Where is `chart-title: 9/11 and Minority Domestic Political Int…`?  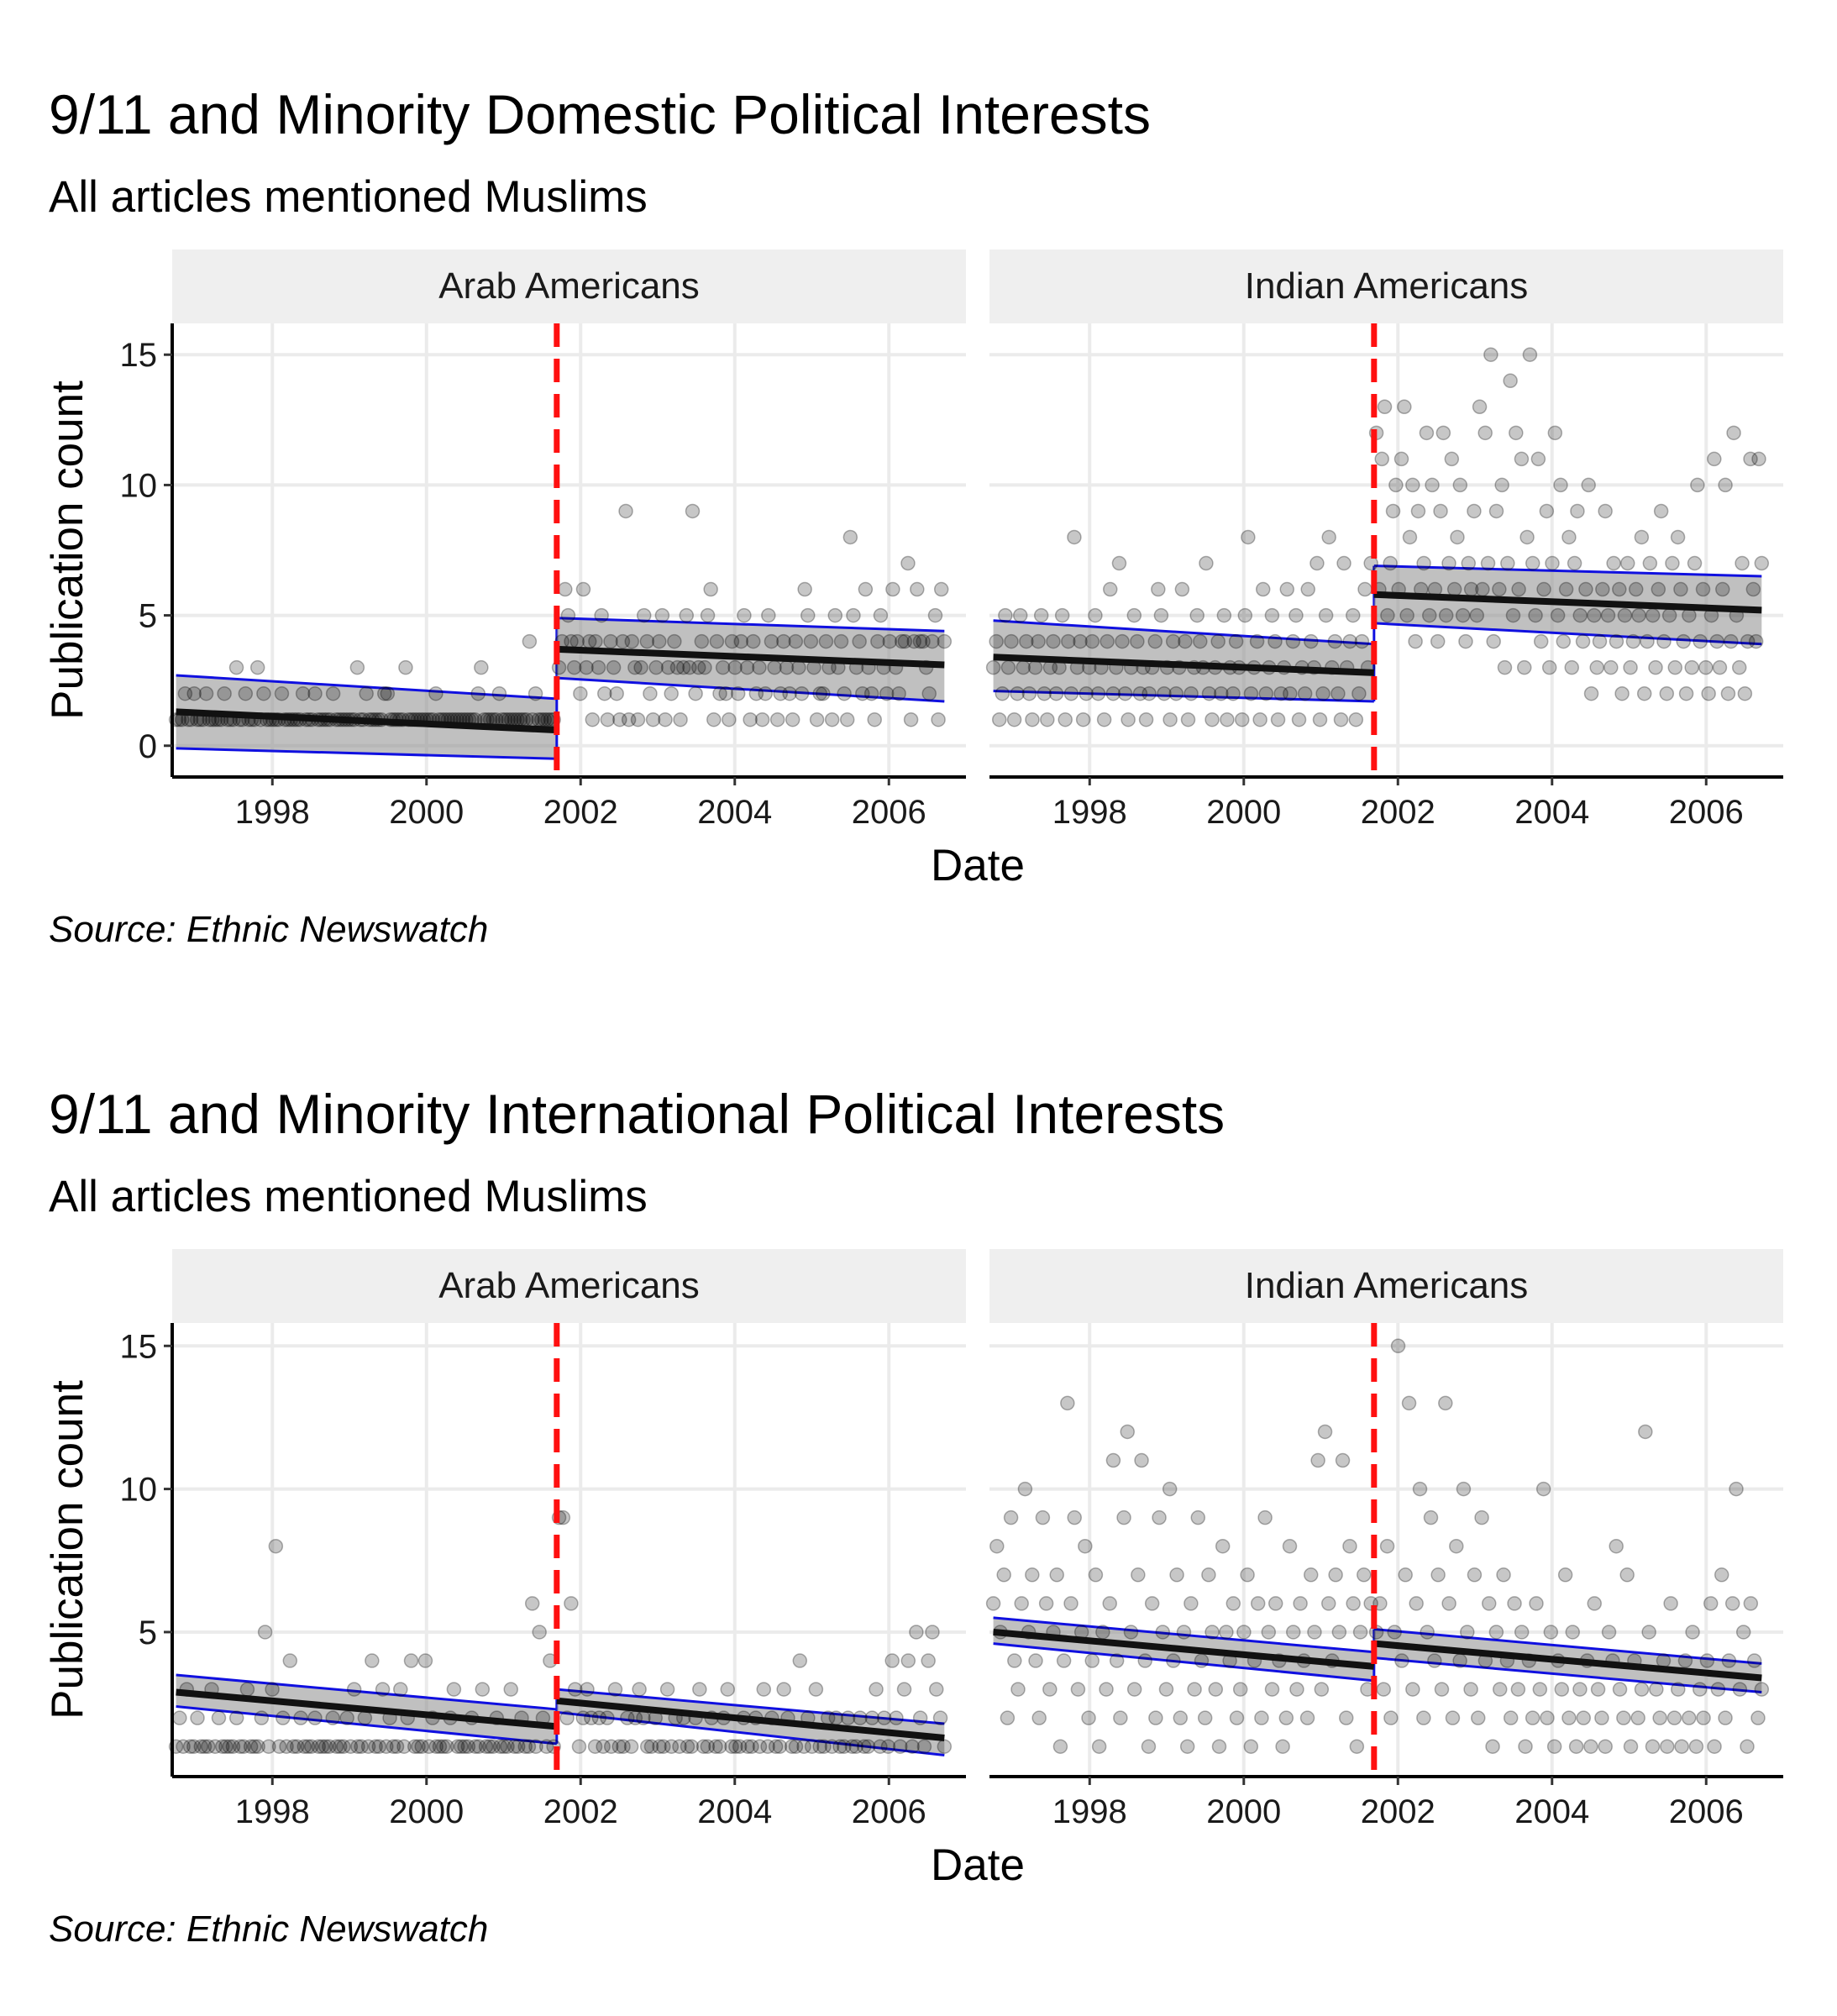 chart-title: 9/11 and Minority Domestic Political Int… is located at coordinates (600, 114).